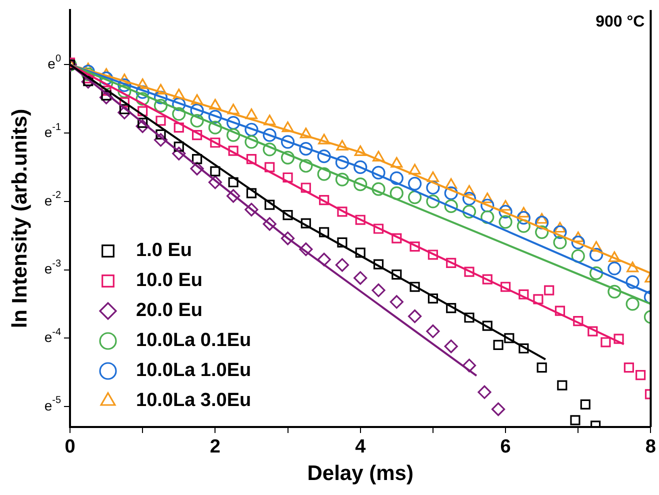 This screenshot has width=659, height=495. Describe the element at coordinates (505, 447) in the screenshot. I see `x-tick-label: 6` at that location.